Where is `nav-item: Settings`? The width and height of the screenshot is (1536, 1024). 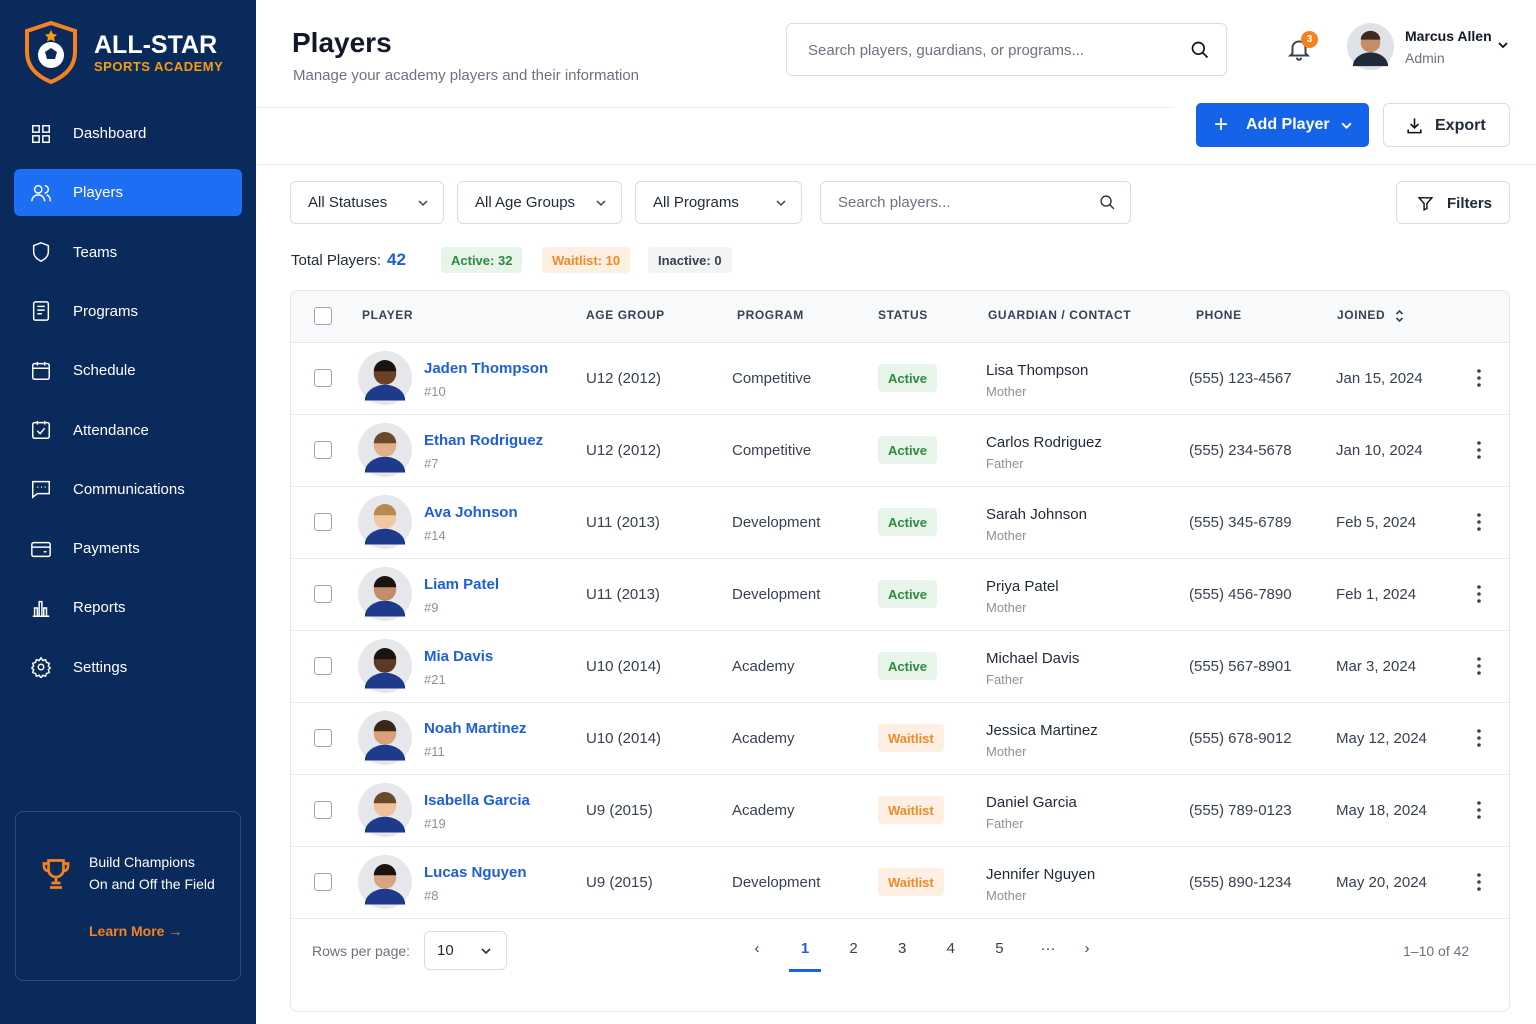
nav-item: Settings is located at coordinates (128, 667).